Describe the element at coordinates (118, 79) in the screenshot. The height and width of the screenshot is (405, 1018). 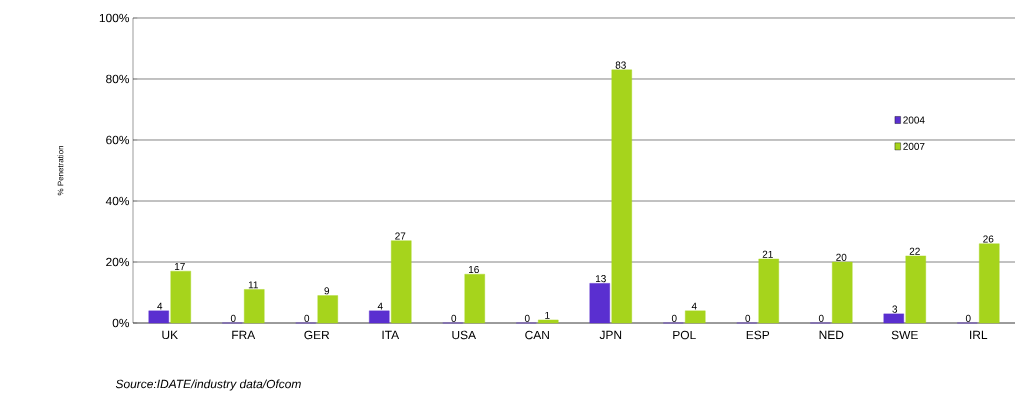
I see `y-tick-label: 80%` at that location.